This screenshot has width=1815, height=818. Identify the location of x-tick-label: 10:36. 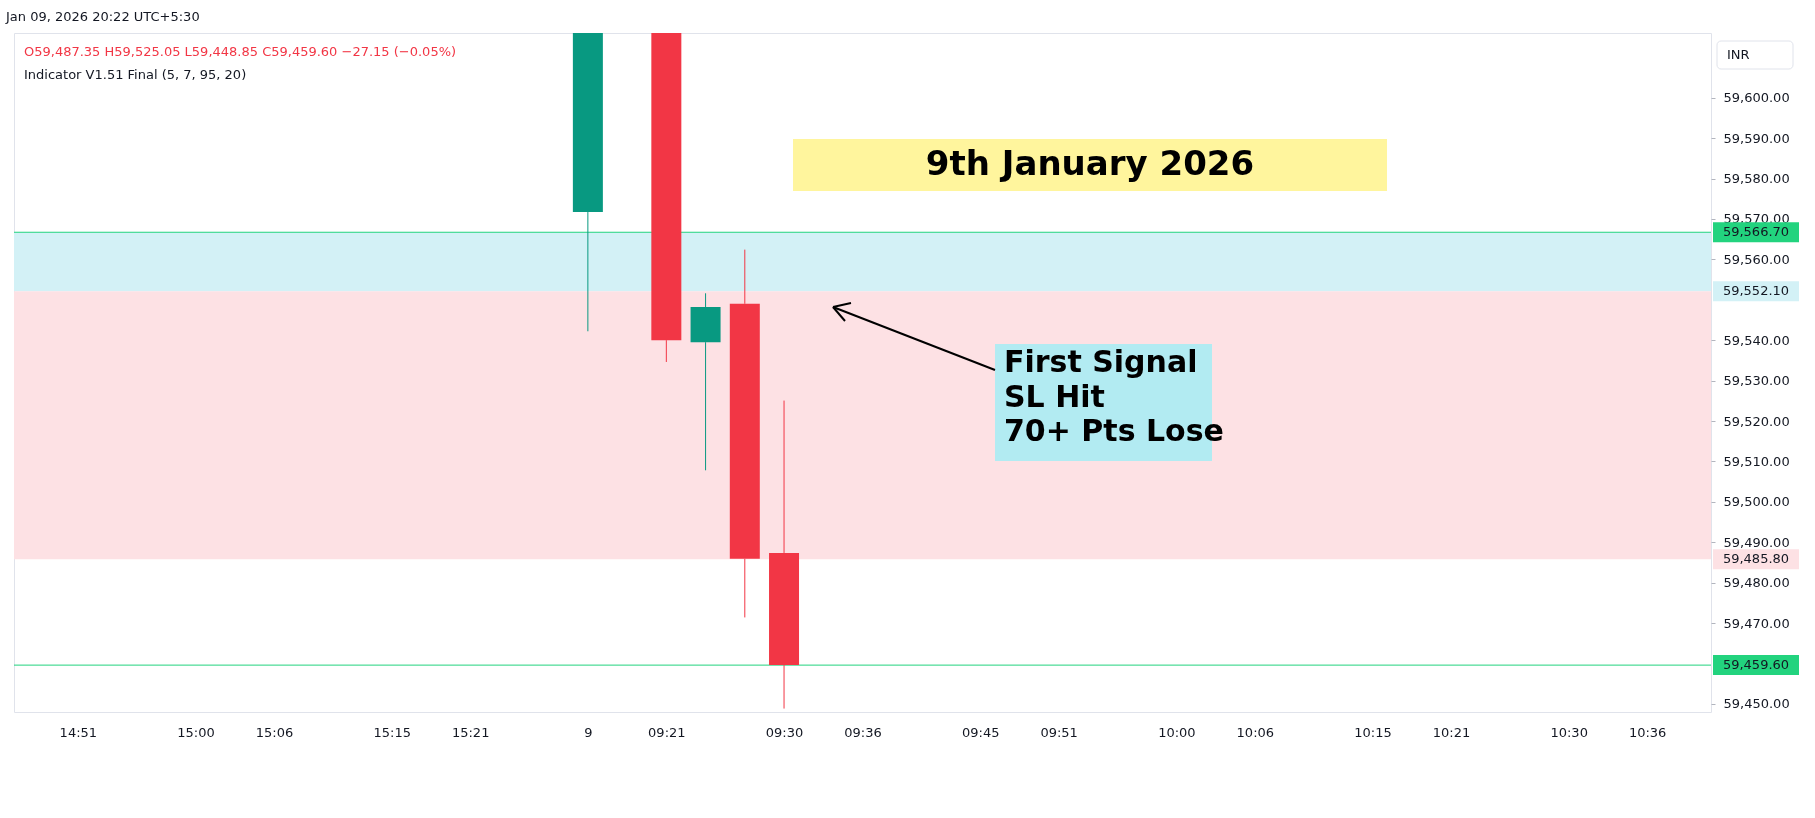
(1647, 732).